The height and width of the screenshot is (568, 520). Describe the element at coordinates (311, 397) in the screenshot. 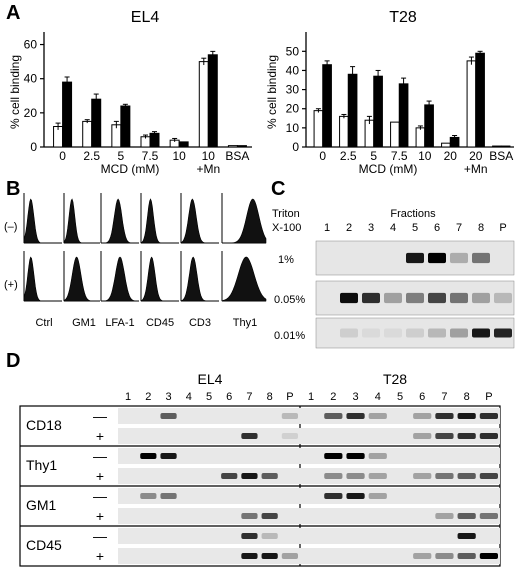

I see `t28-lane-label: 1` at that location.